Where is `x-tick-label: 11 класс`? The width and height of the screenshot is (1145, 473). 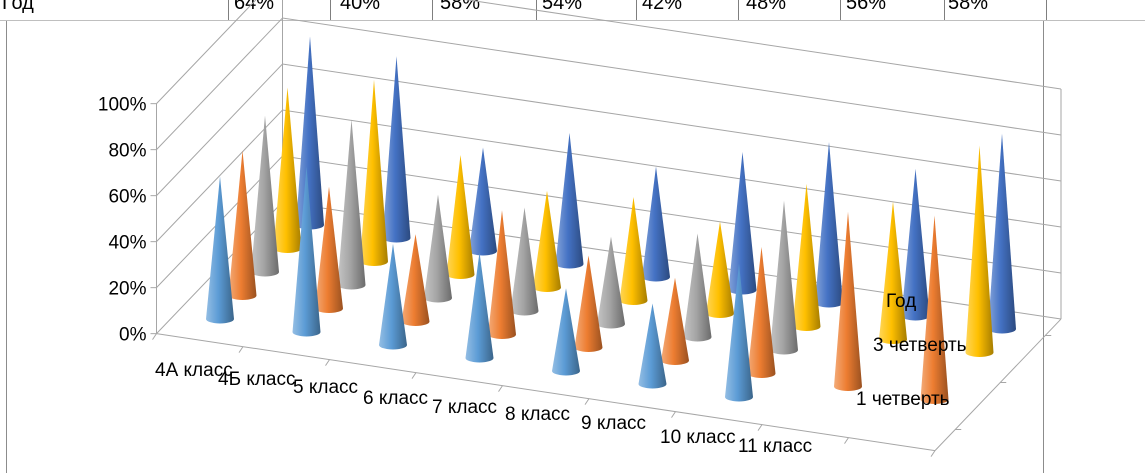 x-tick-label: 11 класс is located at coordinates (775, 446).